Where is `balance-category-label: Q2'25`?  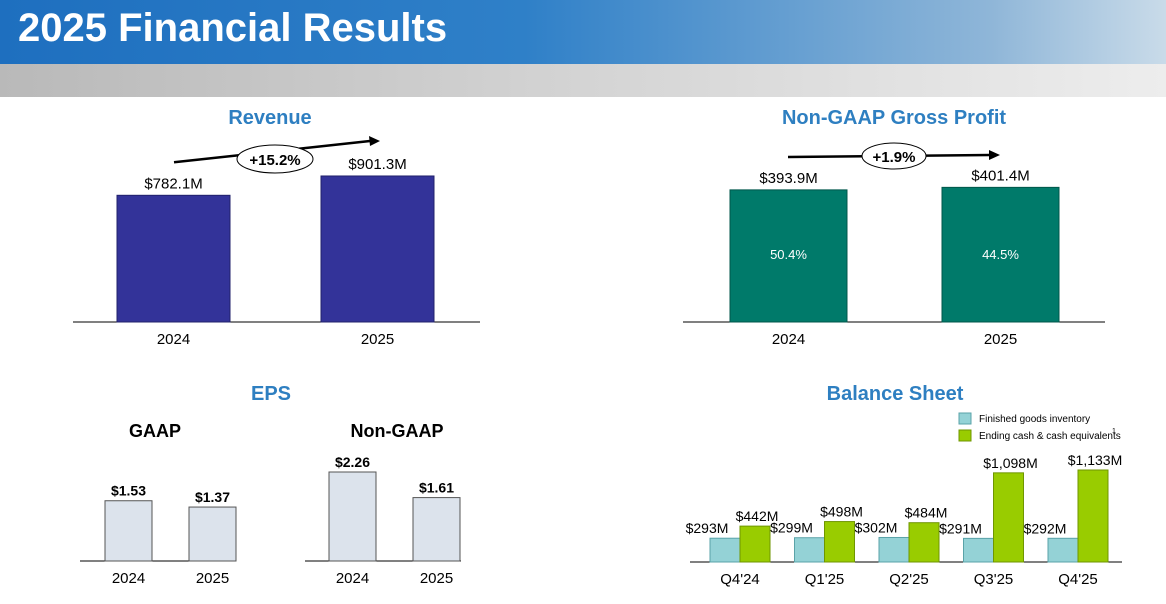
balance-category-label: Q2'25 is located at coordinates (909, 579).